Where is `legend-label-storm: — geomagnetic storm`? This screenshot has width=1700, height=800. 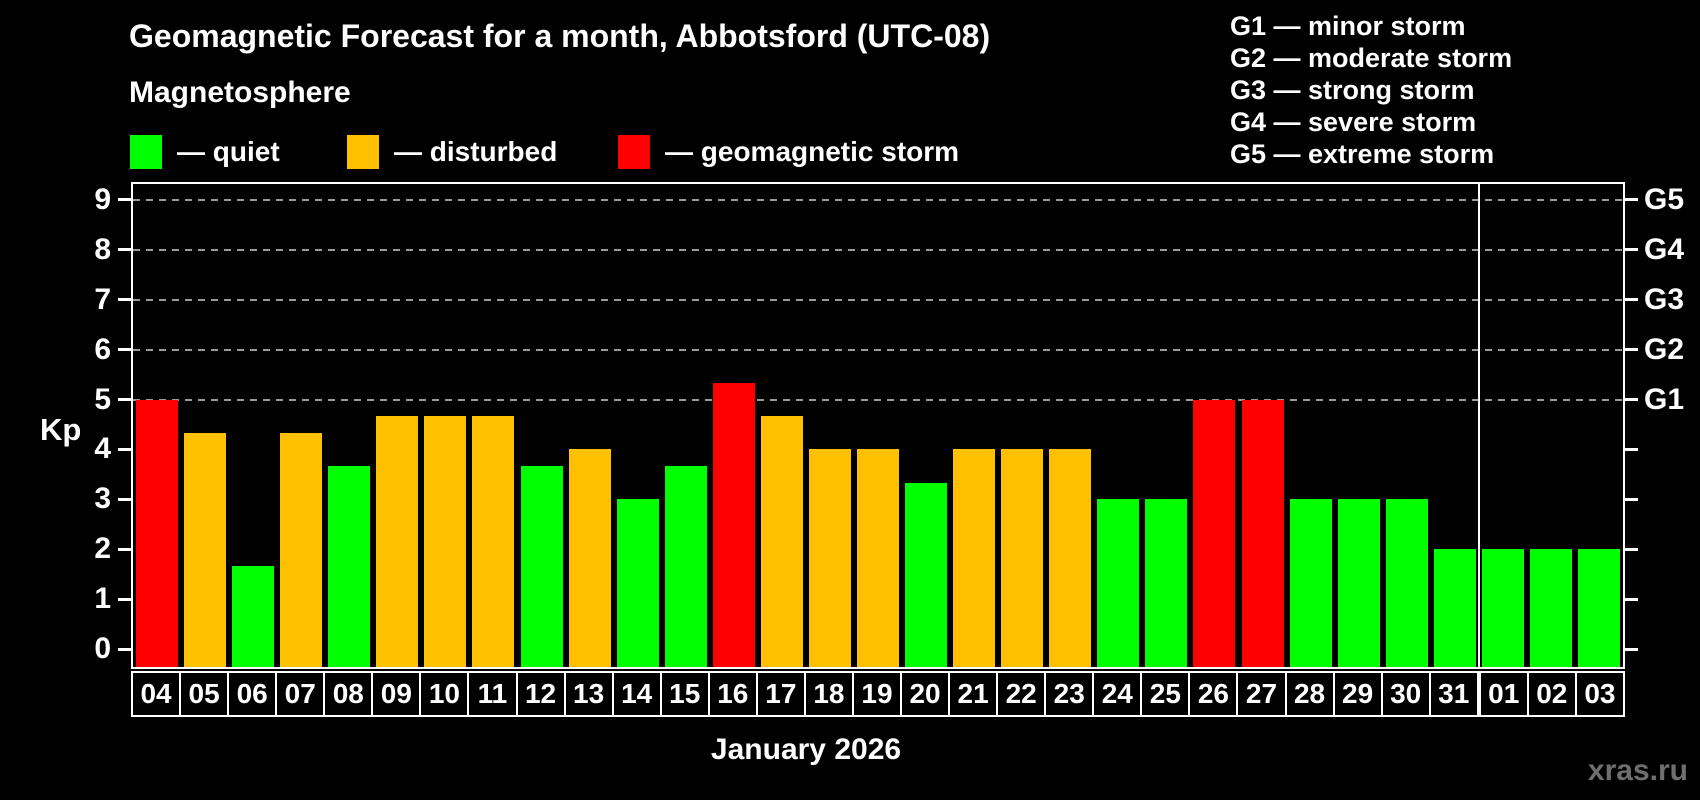 legend-label-storm: — geomagnetic storm is located at coordinates (812, 151).